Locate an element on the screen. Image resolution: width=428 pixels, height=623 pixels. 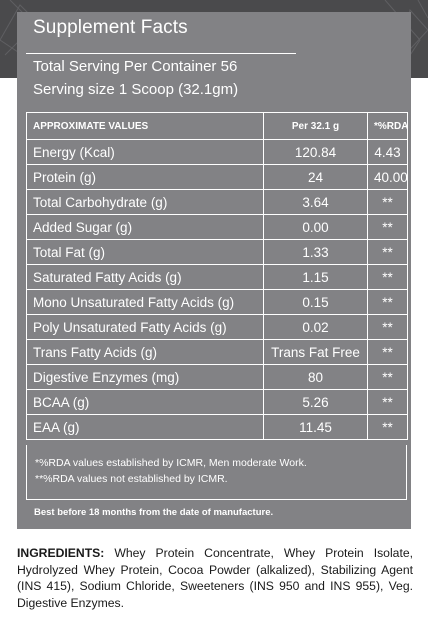
nutrient-name: Trans Fatty Acids (g) is located at coordinates (145, 352).